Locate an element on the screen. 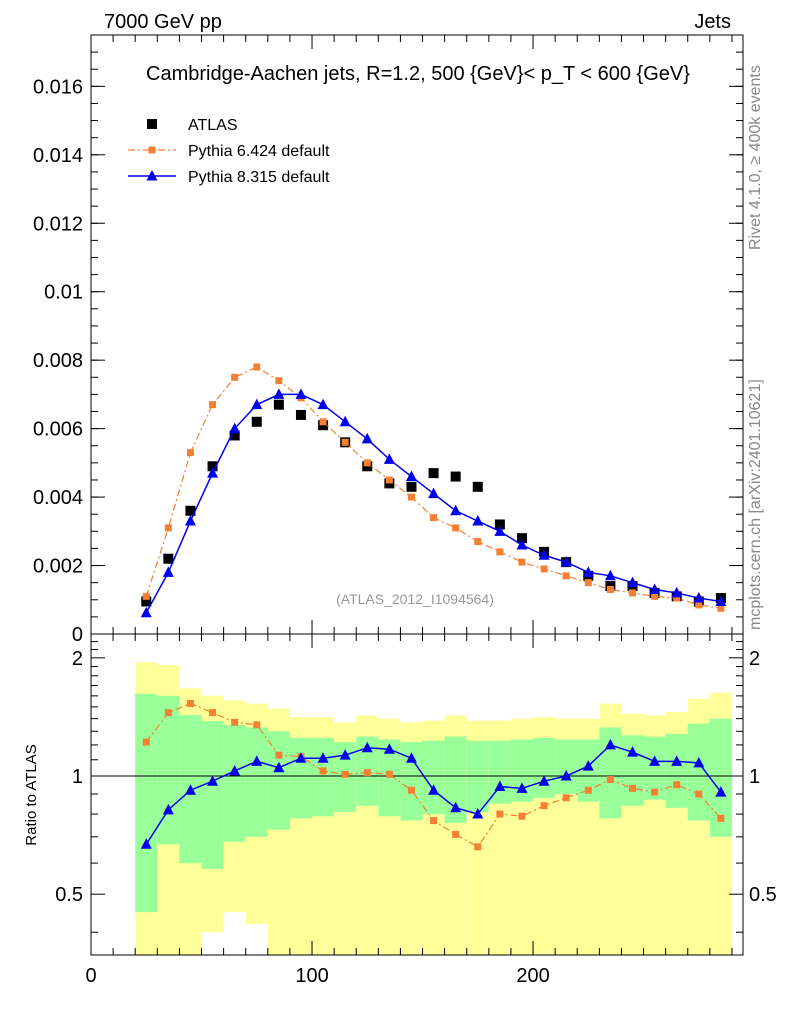  main-y-tick-label: 0.014 is located at coordinates (58, 156).